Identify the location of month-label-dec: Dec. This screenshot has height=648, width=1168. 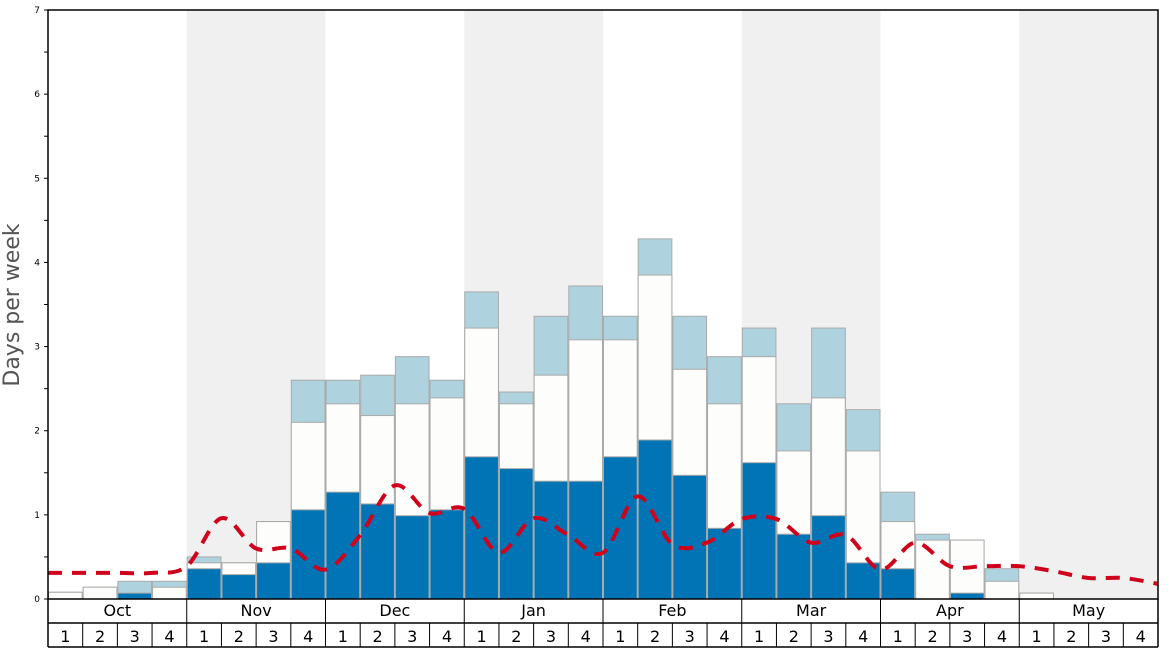
(394, 610).